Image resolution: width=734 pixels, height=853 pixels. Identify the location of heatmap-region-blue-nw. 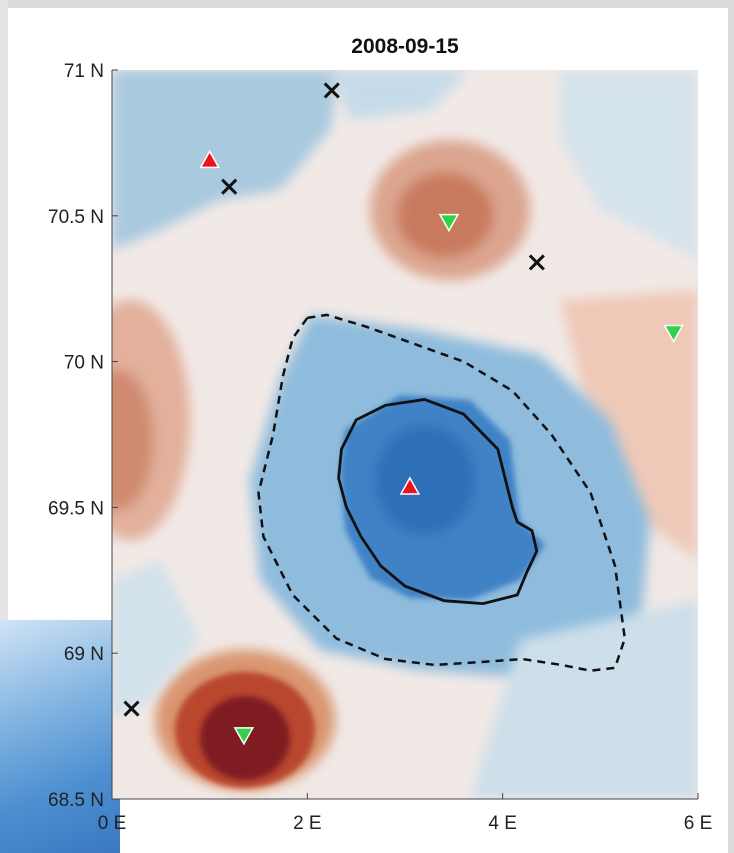
(226, 160).